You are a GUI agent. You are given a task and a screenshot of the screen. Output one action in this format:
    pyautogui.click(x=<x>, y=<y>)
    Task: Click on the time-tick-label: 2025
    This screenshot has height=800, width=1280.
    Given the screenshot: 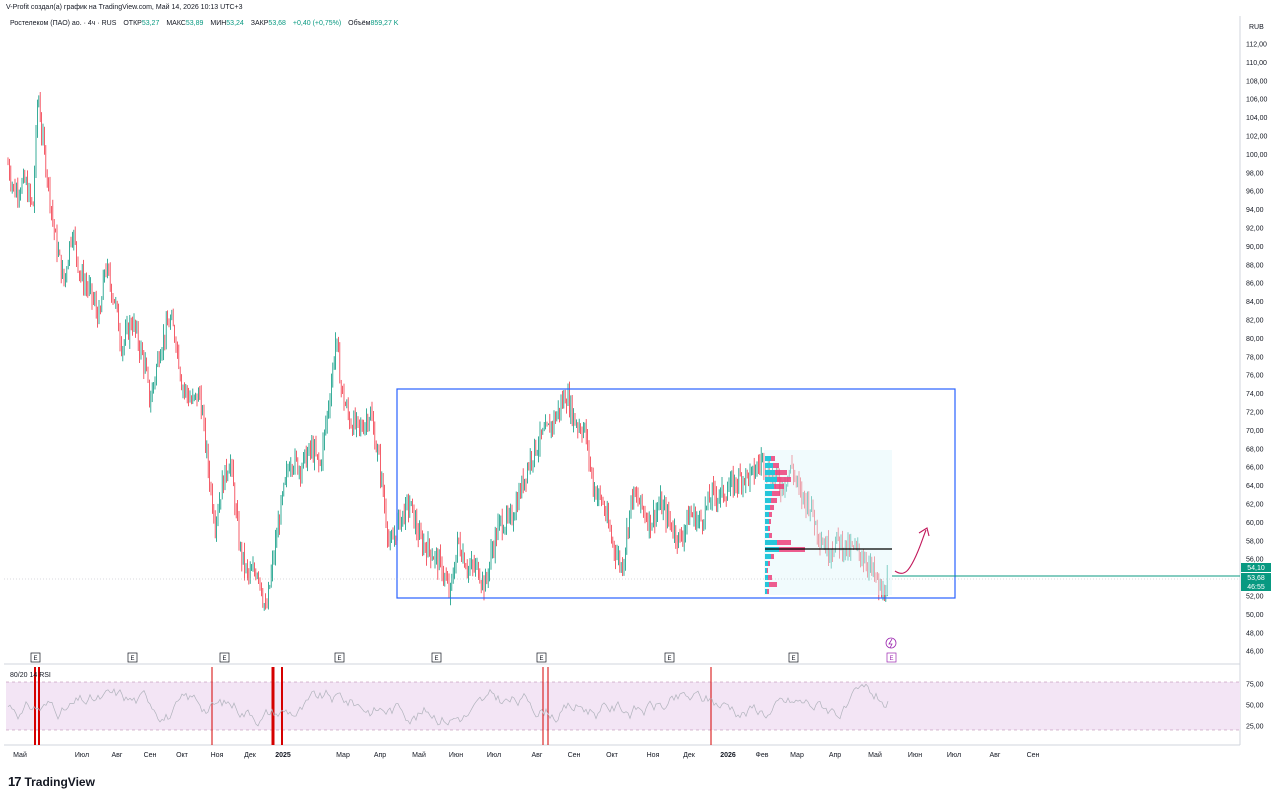 What is the action you would take?
    pyautogui.click(x=283, y=755)
    